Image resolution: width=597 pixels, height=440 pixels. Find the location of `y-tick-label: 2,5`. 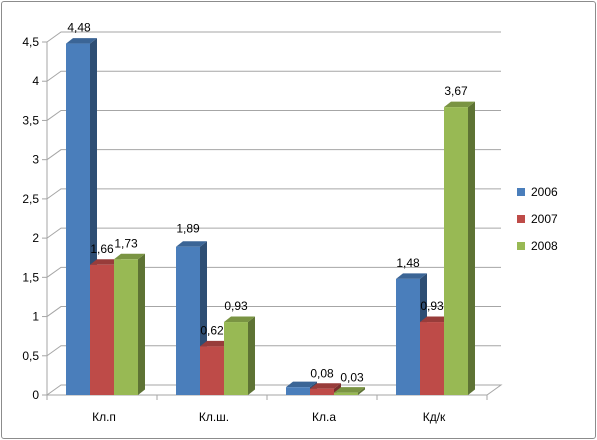

y-tick-label: 2,5 is located at coordinates (30, 199).